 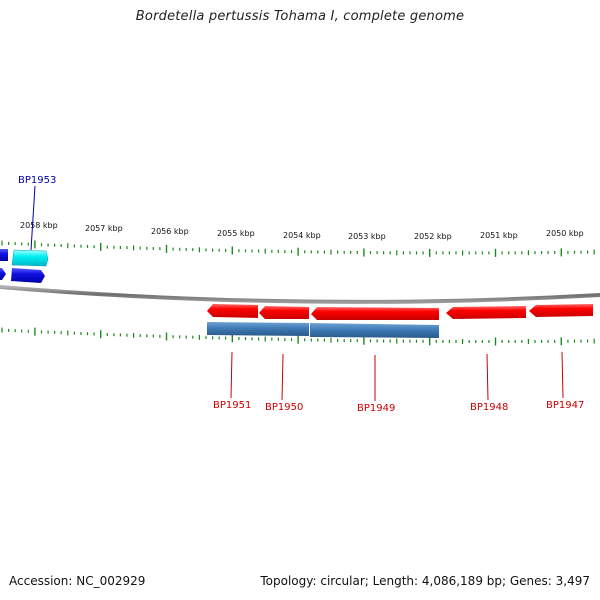 What do you see at coordinates (489, 407) in the screenshot?
I see `gene-label-bp1948: BP1948` at bounding box center [489, 407].